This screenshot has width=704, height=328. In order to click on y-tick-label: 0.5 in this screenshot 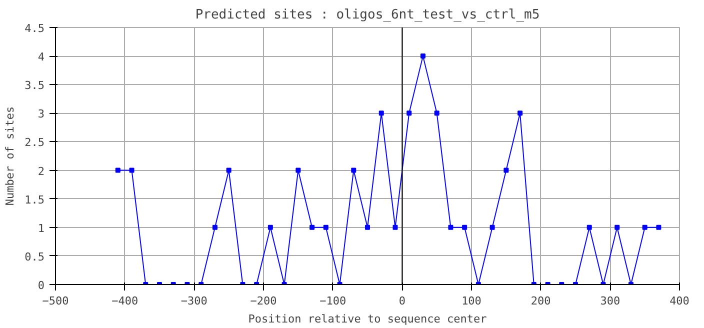, I will do `click(34, 257)`.